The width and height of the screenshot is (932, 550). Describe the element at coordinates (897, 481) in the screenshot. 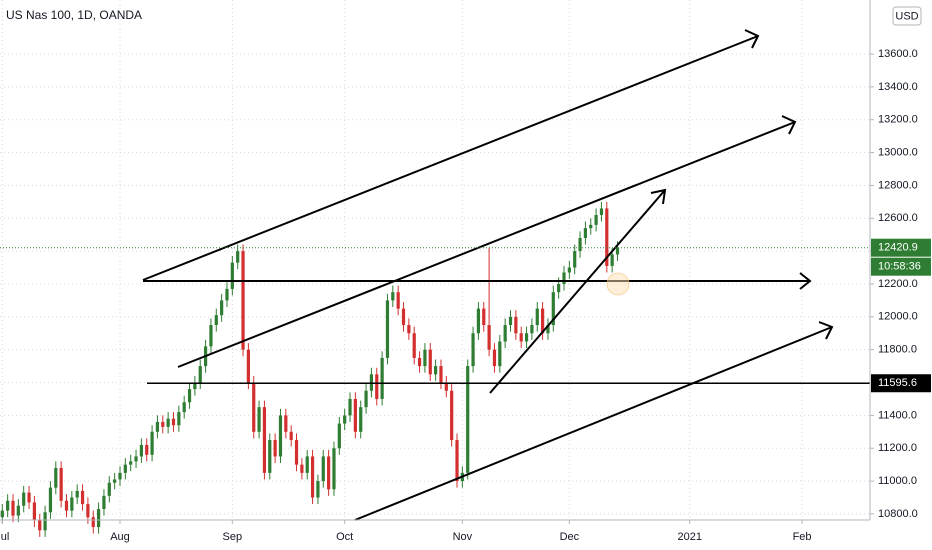

I see `y-tick-label: 11000.0` at that location.